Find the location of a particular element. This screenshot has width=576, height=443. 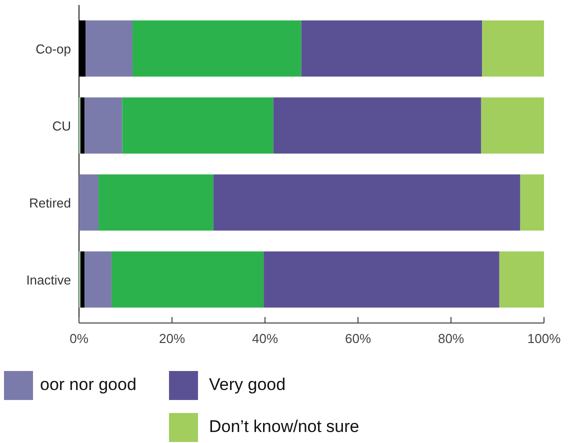

x-tick-label: 100% is located at coordinates (544, 338).